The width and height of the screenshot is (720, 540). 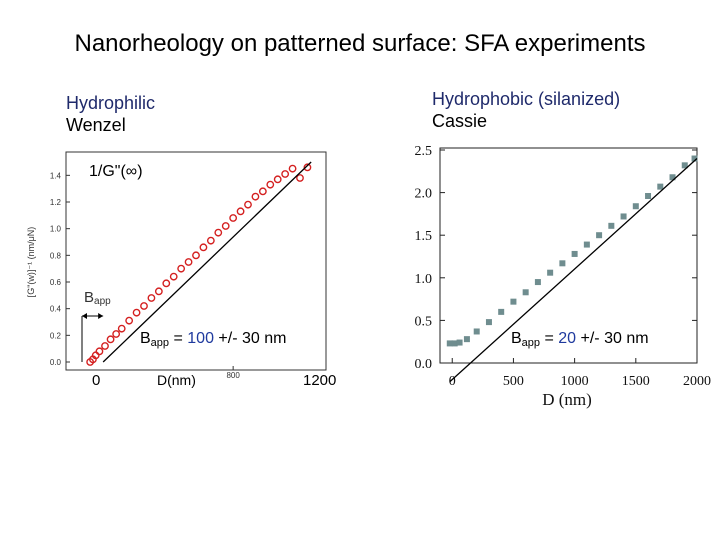 What do you see at coordinates (549, 338) in the screenshot?
I see `right-result-eq: =` at bounding box center [549, 338].